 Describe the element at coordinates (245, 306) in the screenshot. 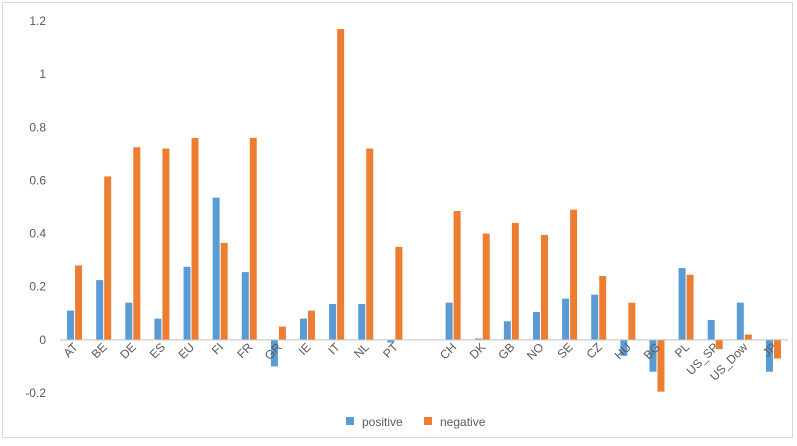

I see `bar-positive-FR` at that location.